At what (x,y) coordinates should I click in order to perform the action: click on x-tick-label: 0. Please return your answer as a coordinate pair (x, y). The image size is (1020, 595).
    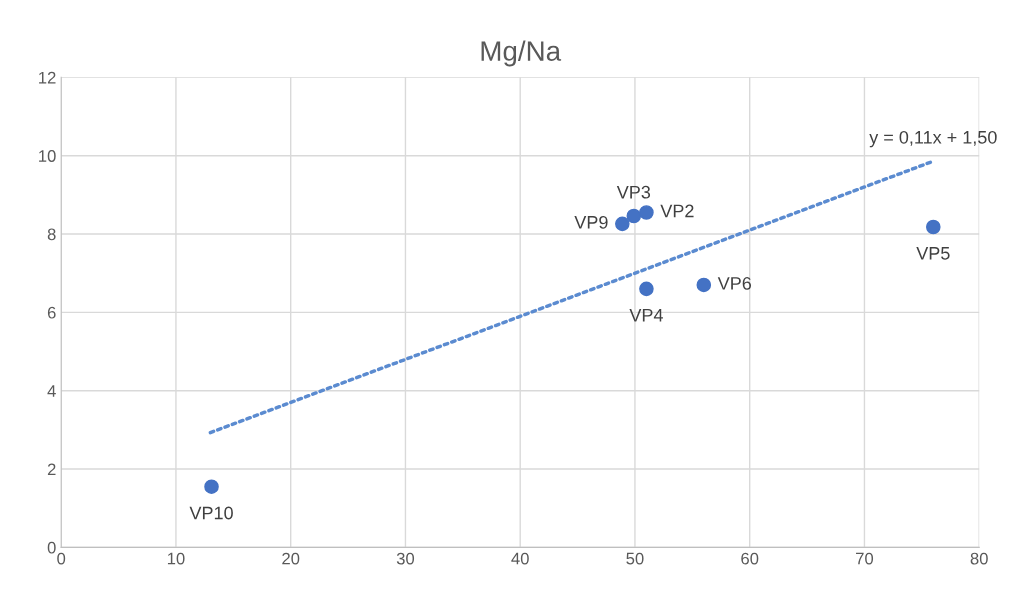
    Looking at the image, I should click on (61, 558).